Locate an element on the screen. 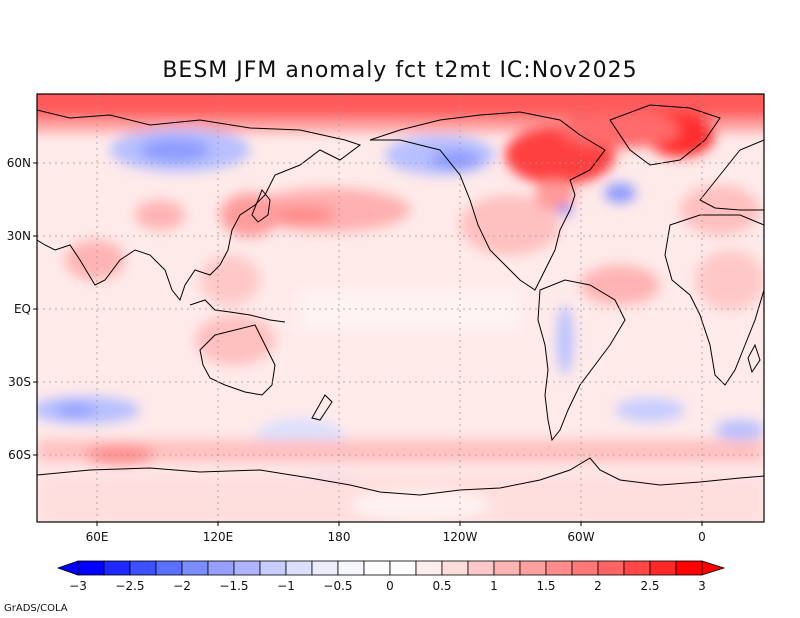 This screenshot has height=618, width=800. north-pacific-warm-core is located at coordinates (300, 215).